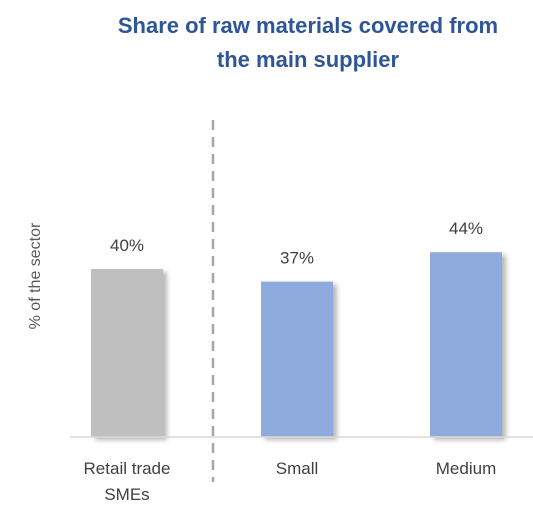 The height and width of the screenshot is (509, 533). I want to click on data-label-2: 44%, so click(466, 228).